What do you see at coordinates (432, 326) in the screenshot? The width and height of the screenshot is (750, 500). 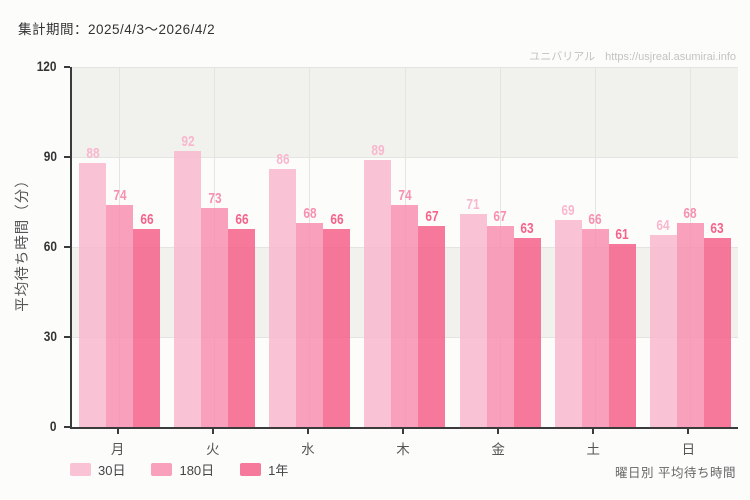 I see `bar-木-1年` at bounding box center [432, 326].